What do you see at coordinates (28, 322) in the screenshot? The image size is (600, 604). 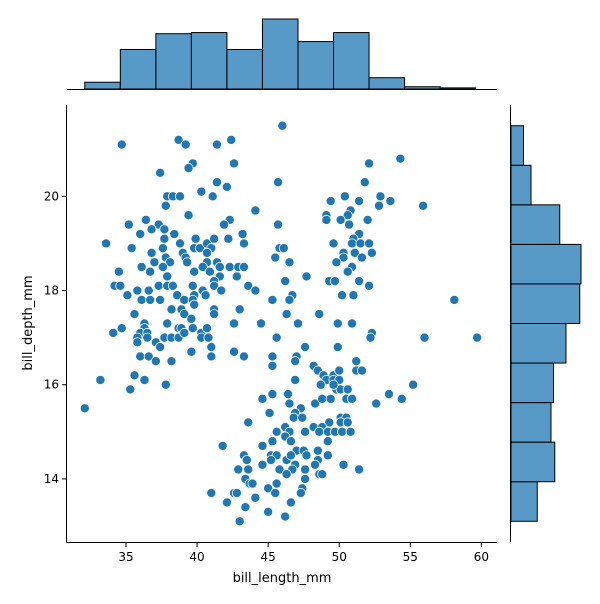 I see `y-axis-label: bill_depth_mm` at bounding box center [28, 322].